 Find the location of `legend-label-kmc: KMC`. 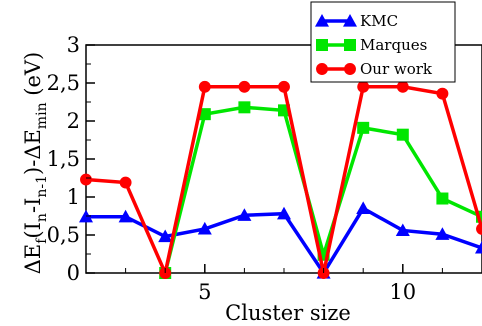

legend-label-kmc: KMC is located at coordinates (379, 21).